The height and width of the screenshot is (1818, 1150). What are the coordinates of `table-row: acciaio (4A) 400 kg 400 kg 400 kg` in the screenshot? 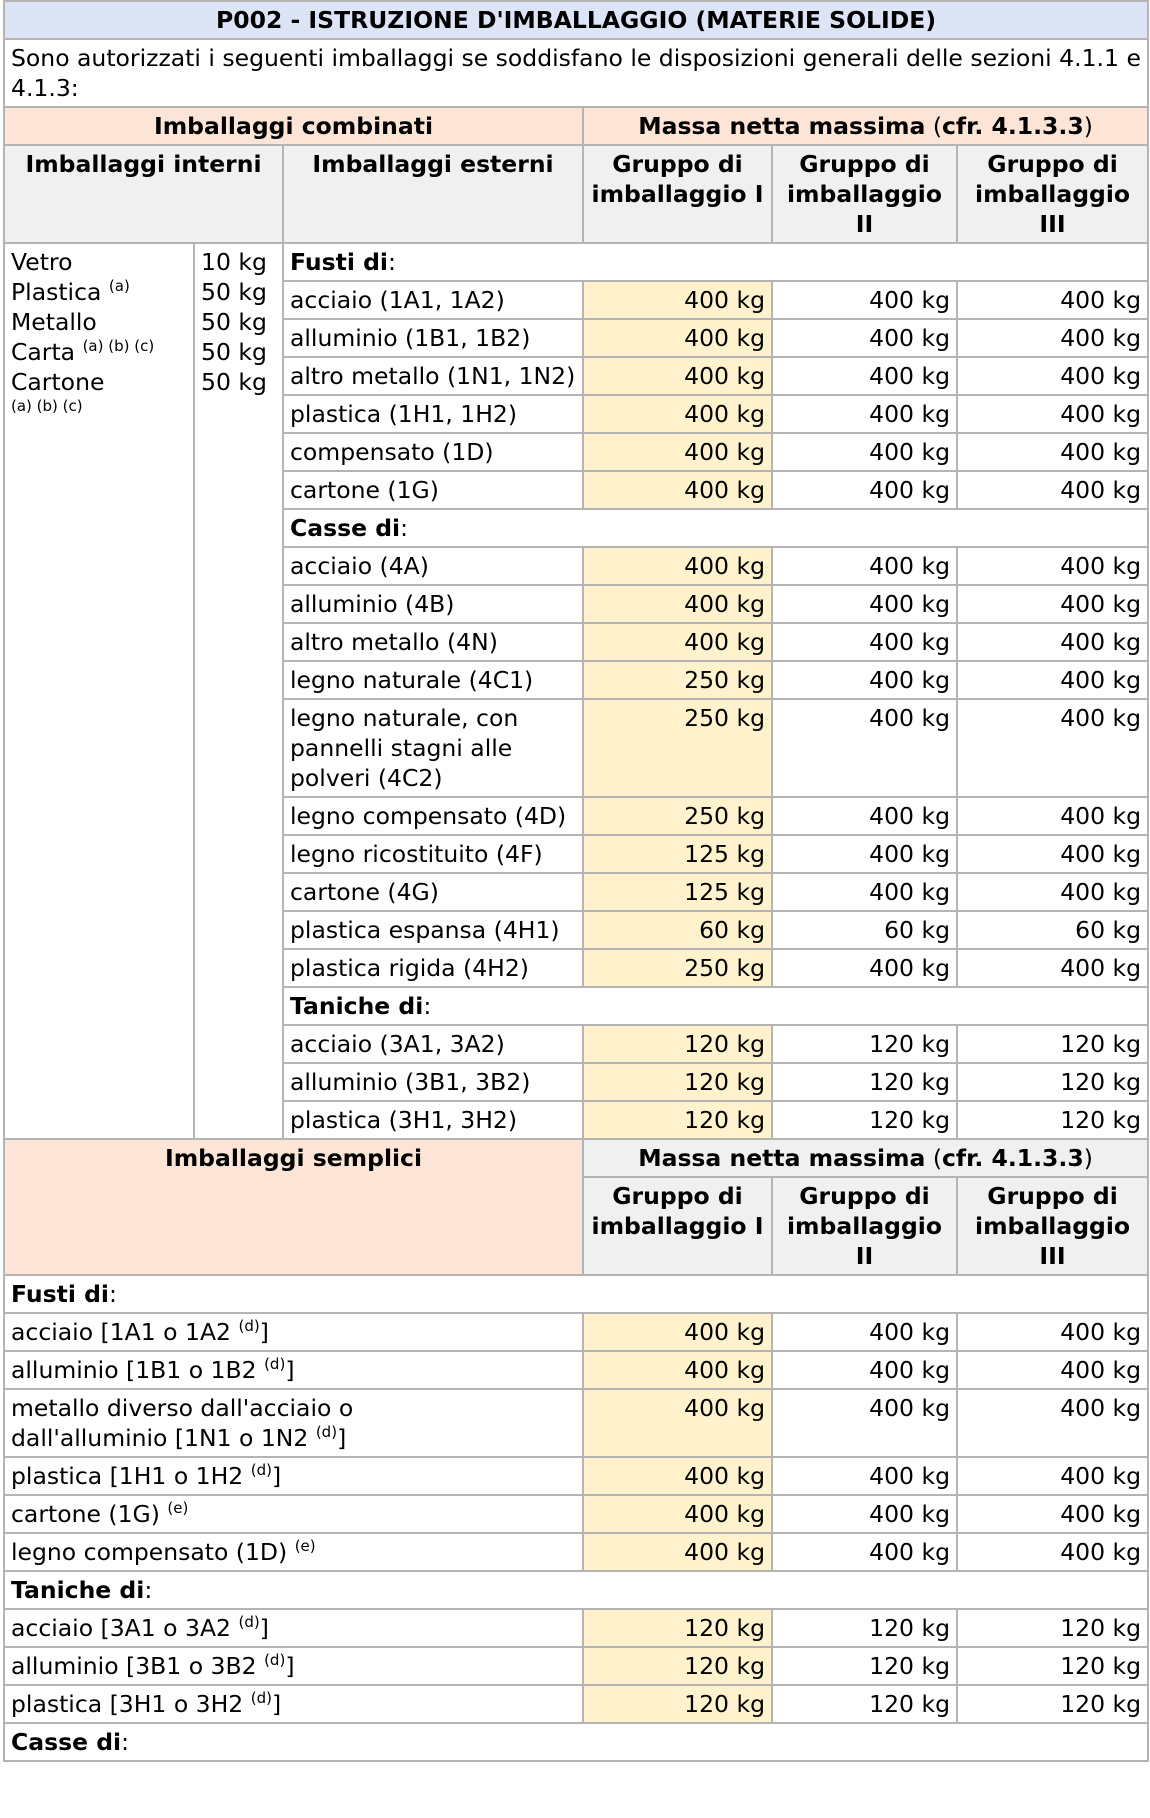 It's located at (577, 566).